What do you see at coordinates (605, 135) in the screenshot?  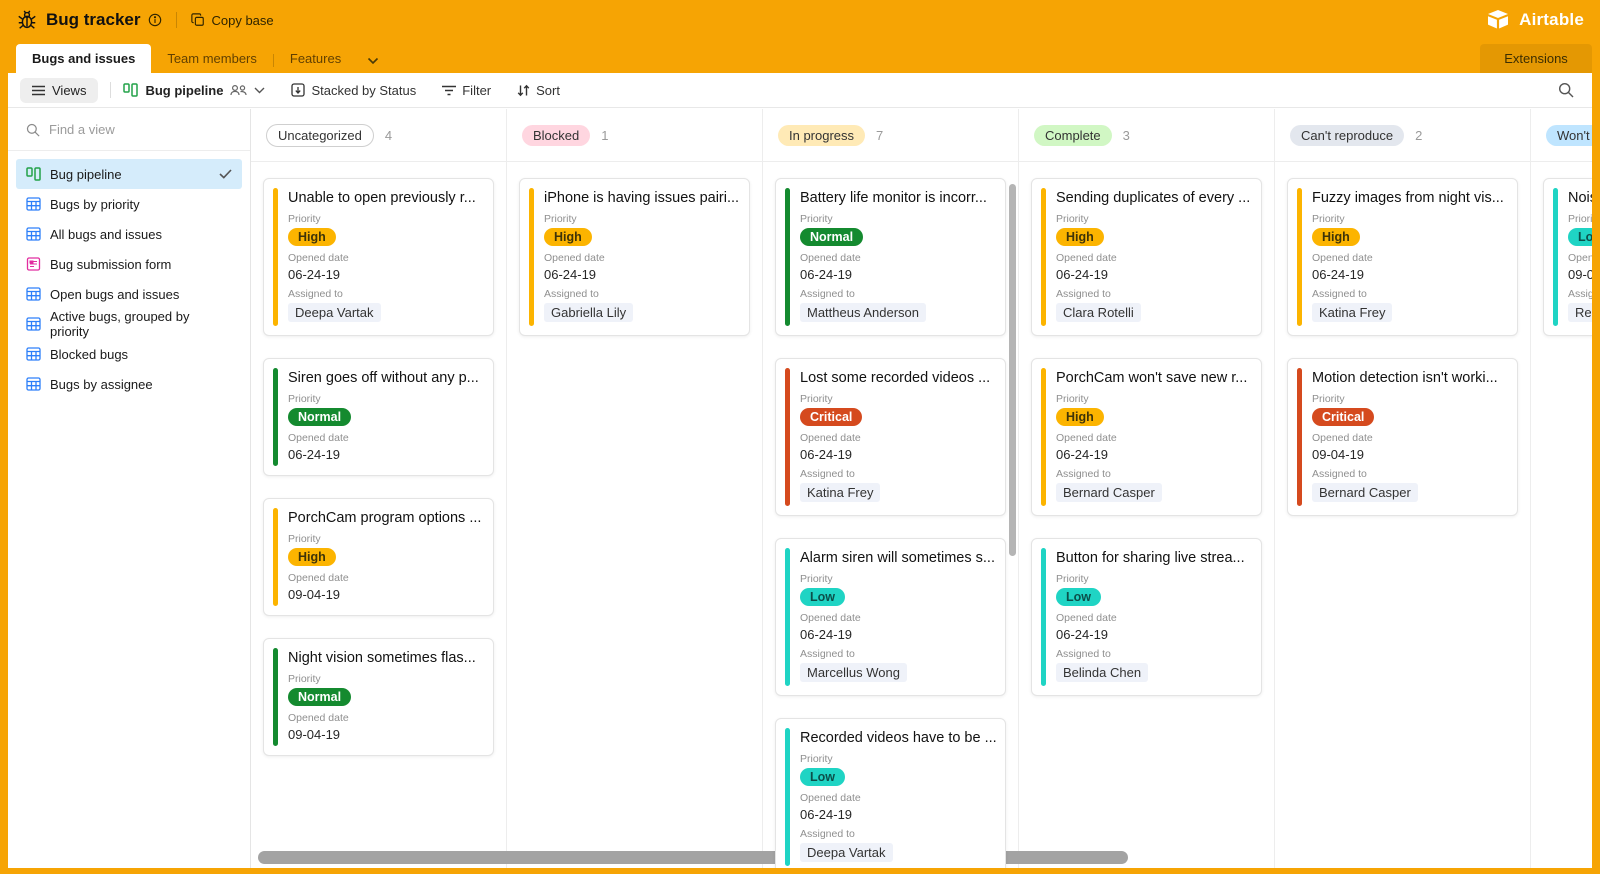 I see `column-card-count: 1` at bounding box center [605, 135].